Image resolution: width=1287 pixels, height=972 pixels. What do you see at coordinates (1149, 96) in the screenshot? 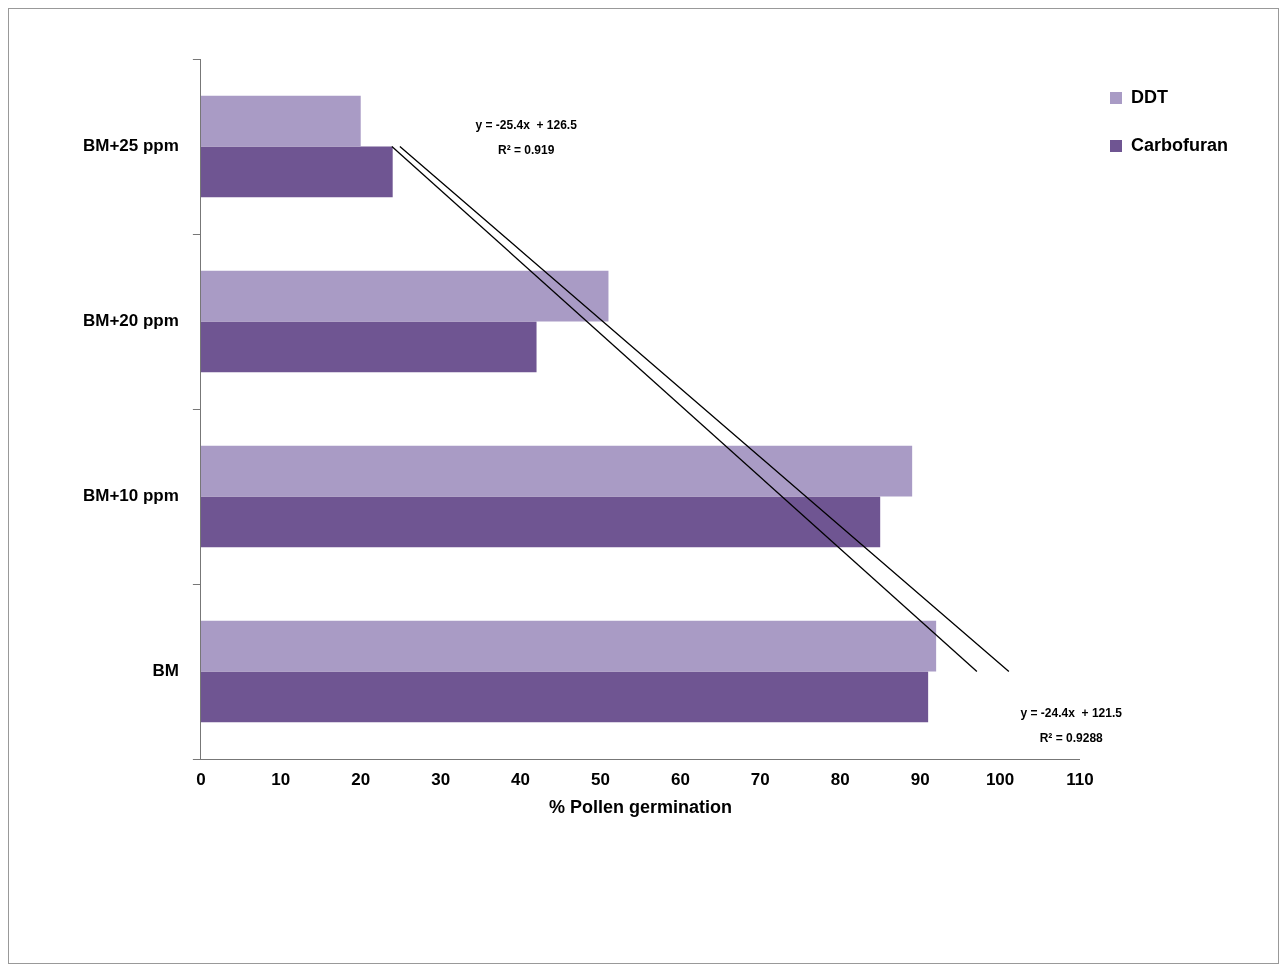
I see `legend-label: DDT` at bounding box center [1149, 96].